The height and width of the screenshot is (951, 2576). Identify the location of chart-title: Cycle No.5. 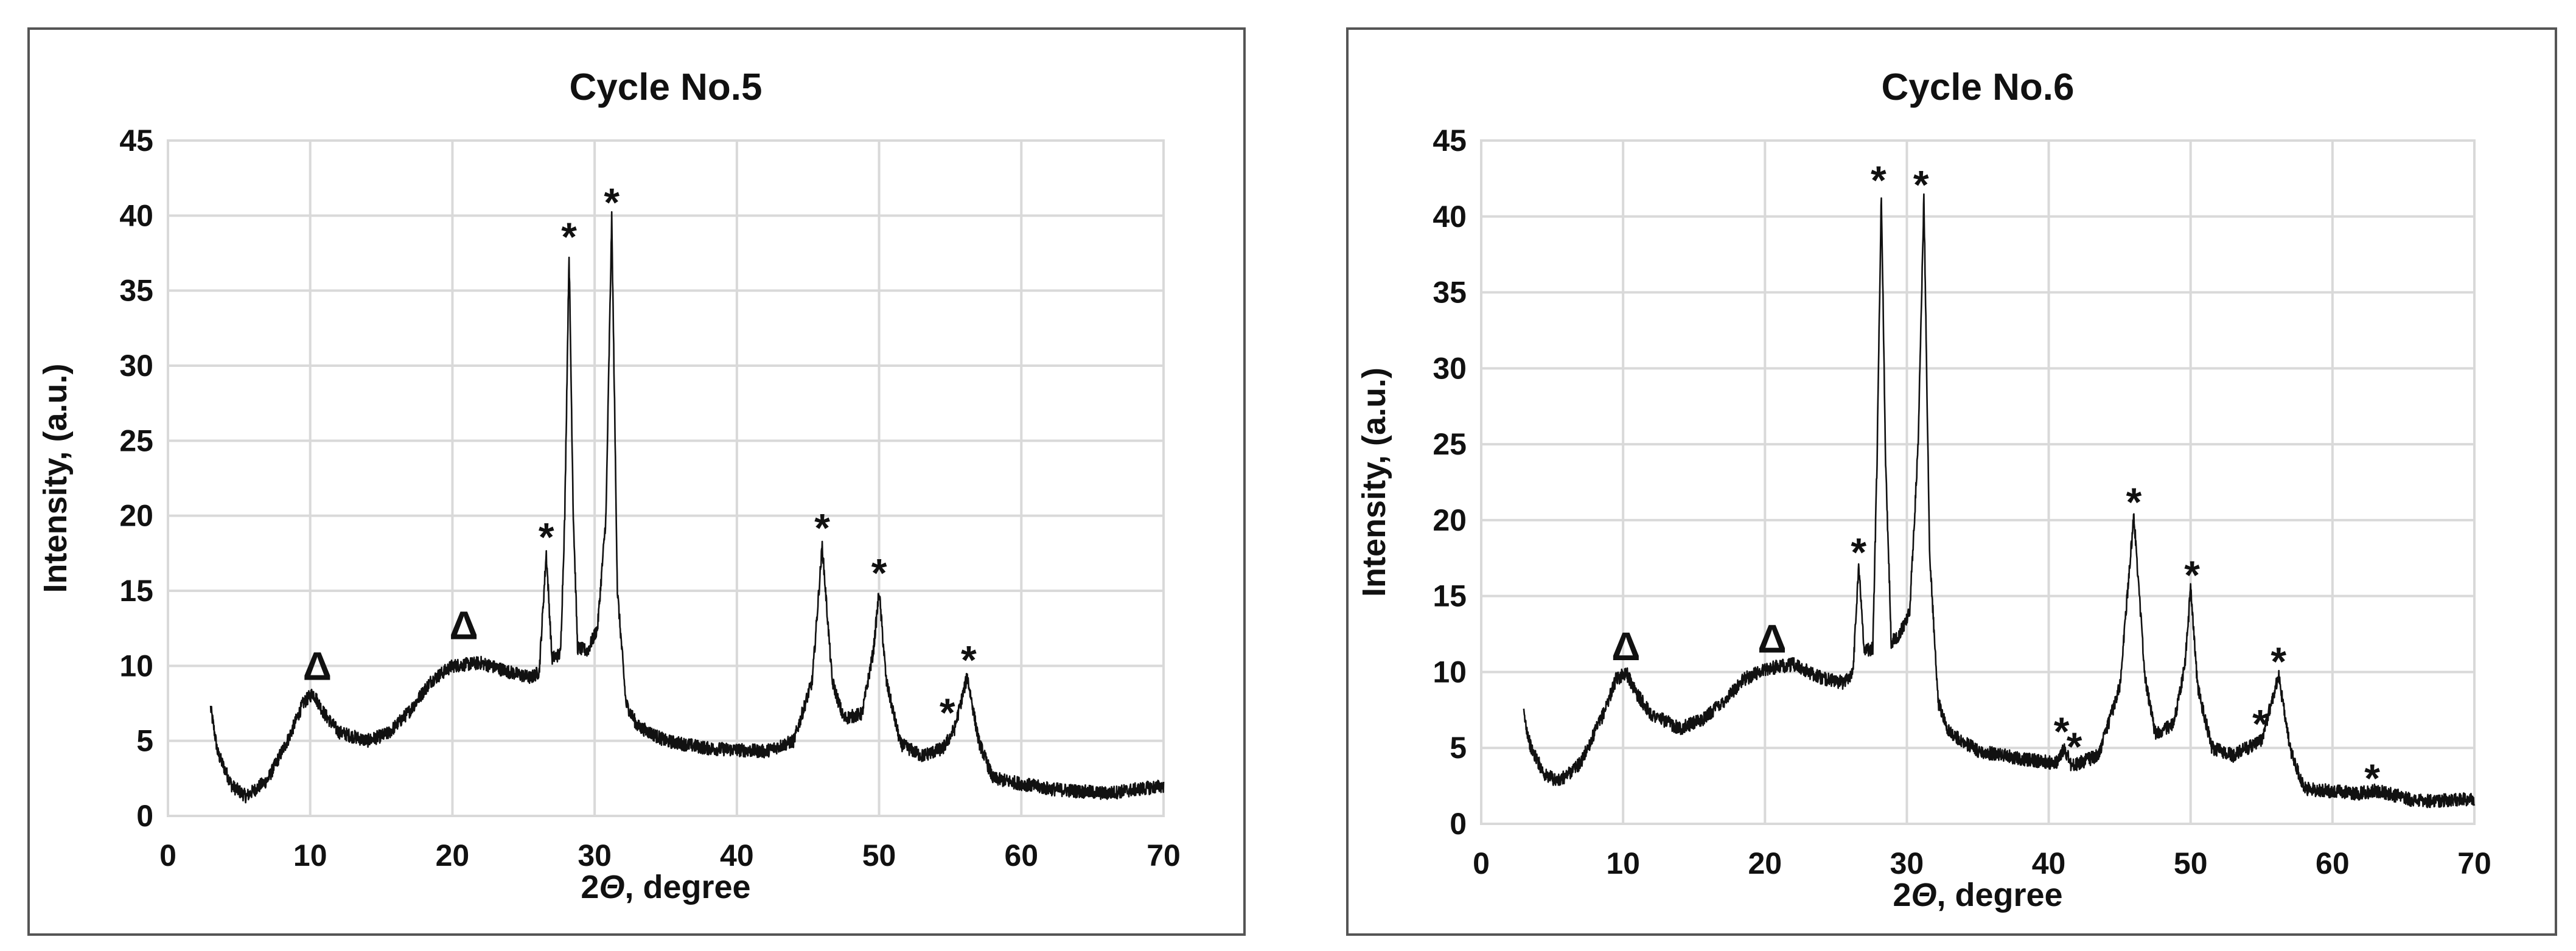
(665, 87).